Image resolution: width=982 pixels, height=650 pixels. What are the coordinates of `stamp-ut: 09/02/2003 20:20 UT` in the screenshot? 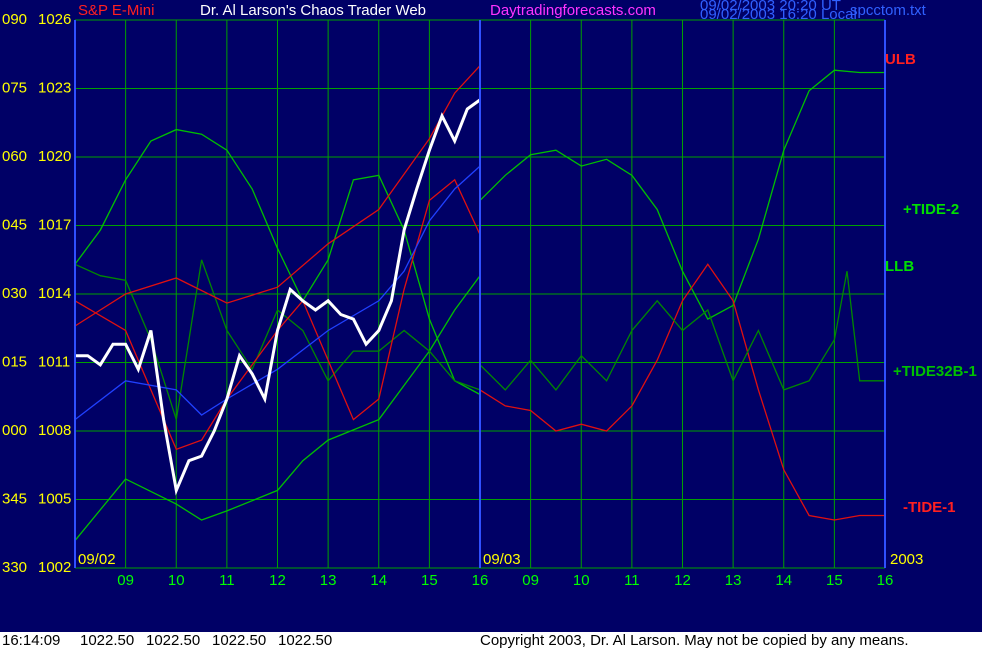 It's located at (770, 7).